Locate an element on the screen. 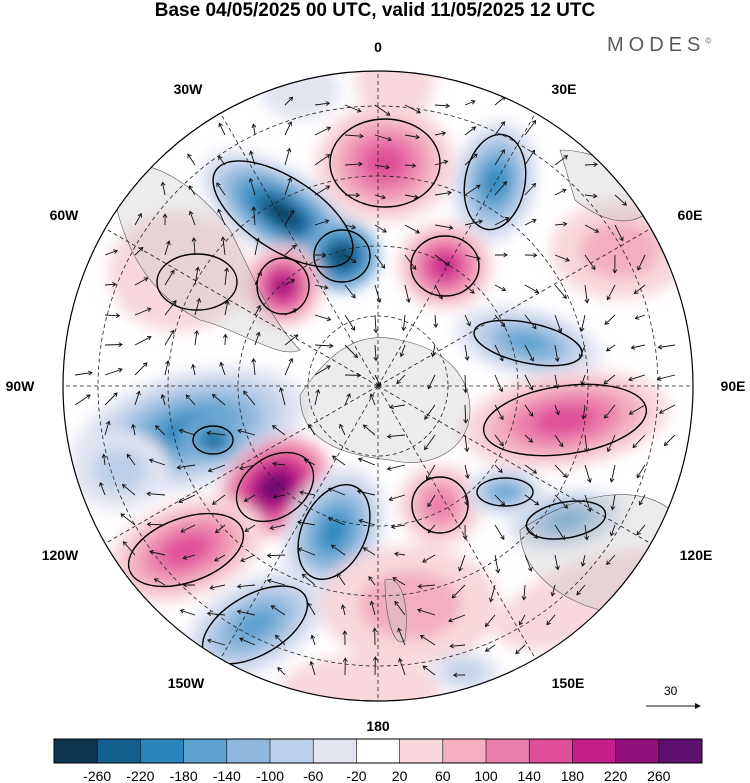 This screenshot has width=750, height=783. lon-label-120e: 120E is located at coordinates (696, 555).